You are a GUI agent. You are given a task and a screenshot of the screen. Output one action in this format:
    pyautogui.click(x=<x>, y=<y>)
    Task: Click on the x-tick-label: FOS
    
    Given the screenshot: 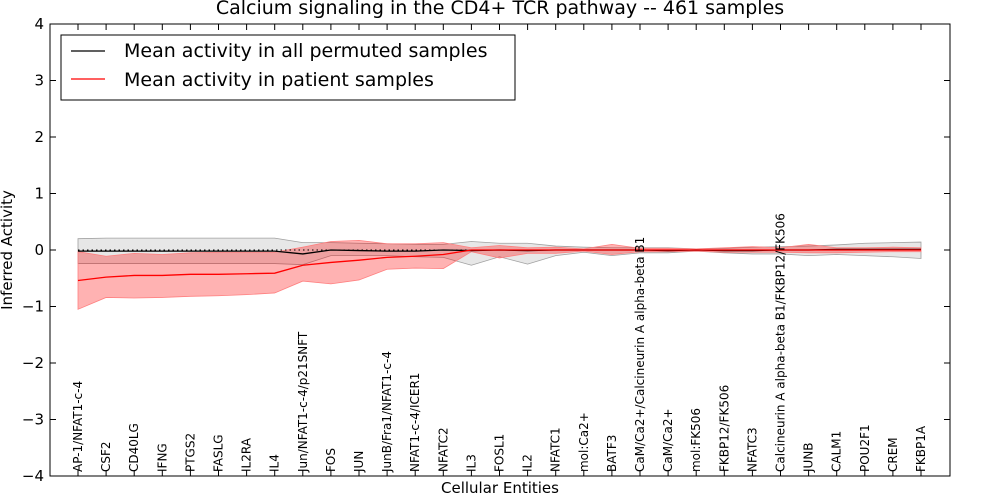 What is the action you would take?
    pyautogui.click(x=331, y=460)
    